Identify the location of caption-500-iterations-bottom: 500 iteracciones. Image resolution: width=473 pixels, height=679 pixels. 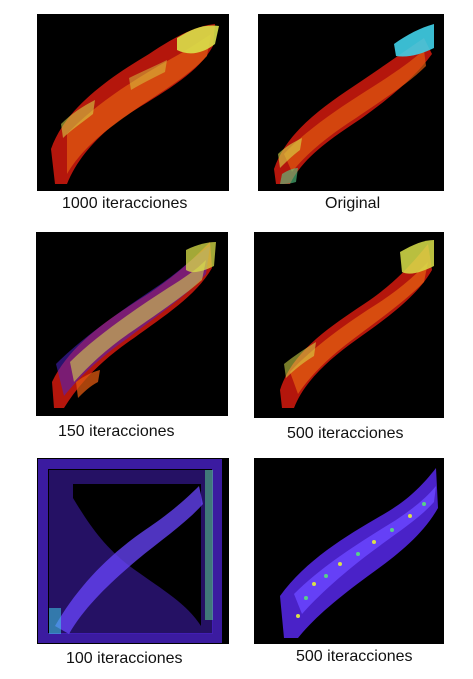
(354, 656).